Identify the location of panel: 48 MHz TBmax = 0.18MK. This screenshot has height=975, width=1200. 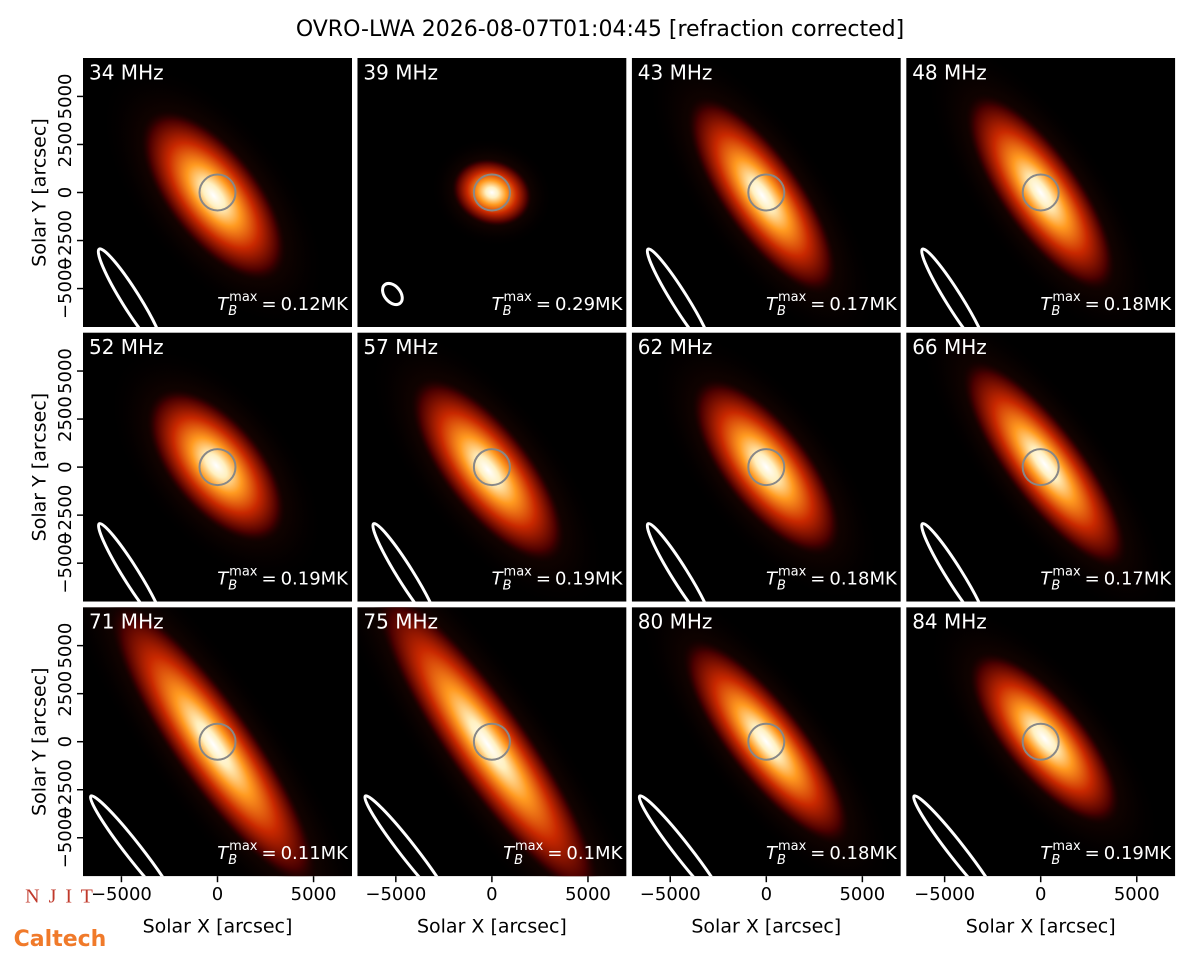
(1041, 192).